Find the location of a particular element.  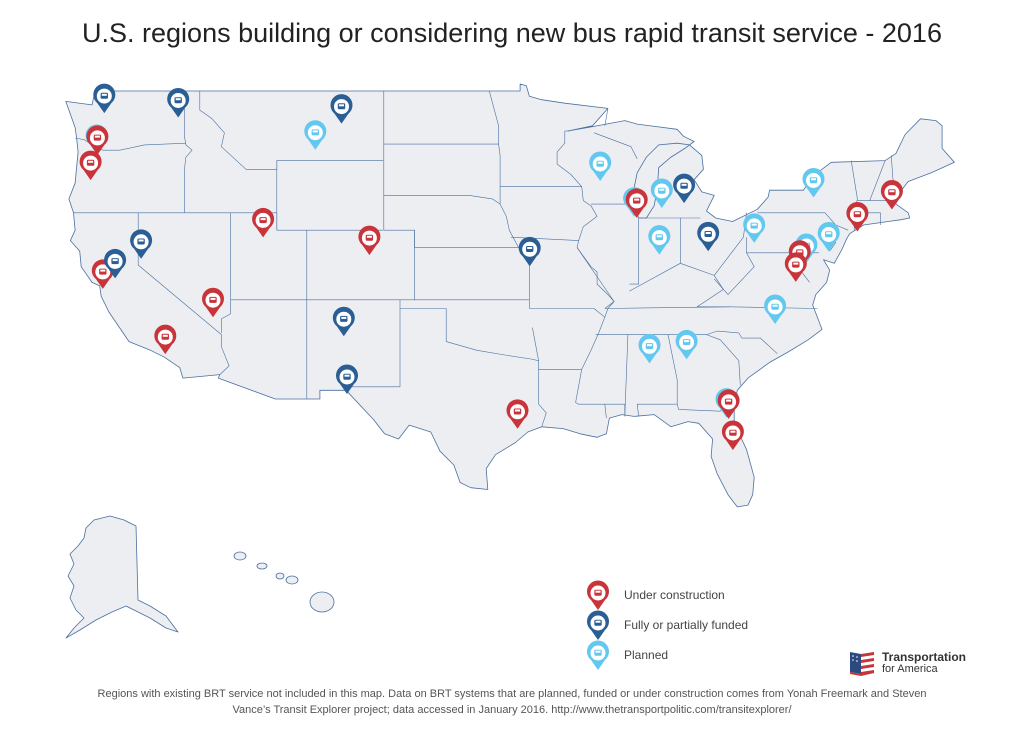

legend-label-funded: Fully or partially funded is located at coordinates (686, 625).